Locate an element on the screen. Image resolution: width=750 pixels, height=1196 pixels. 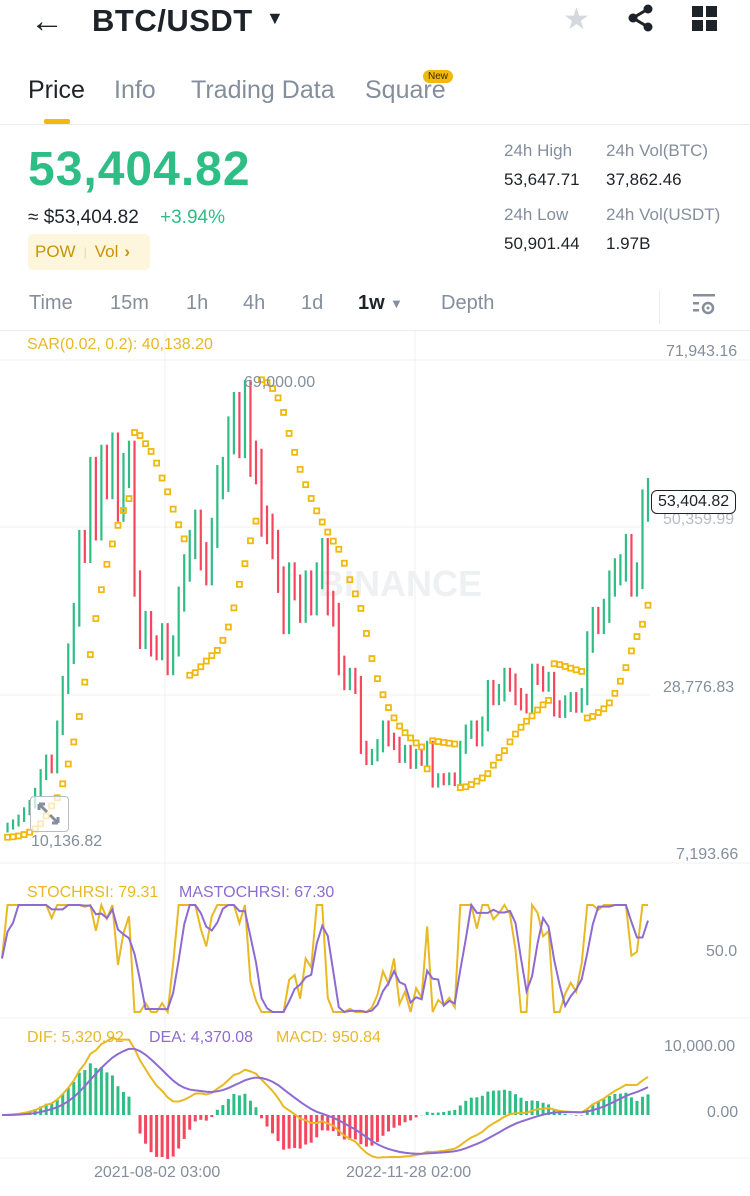
interval-dropdown-caret-icon: ▼ is located at coordinates (396, 303).